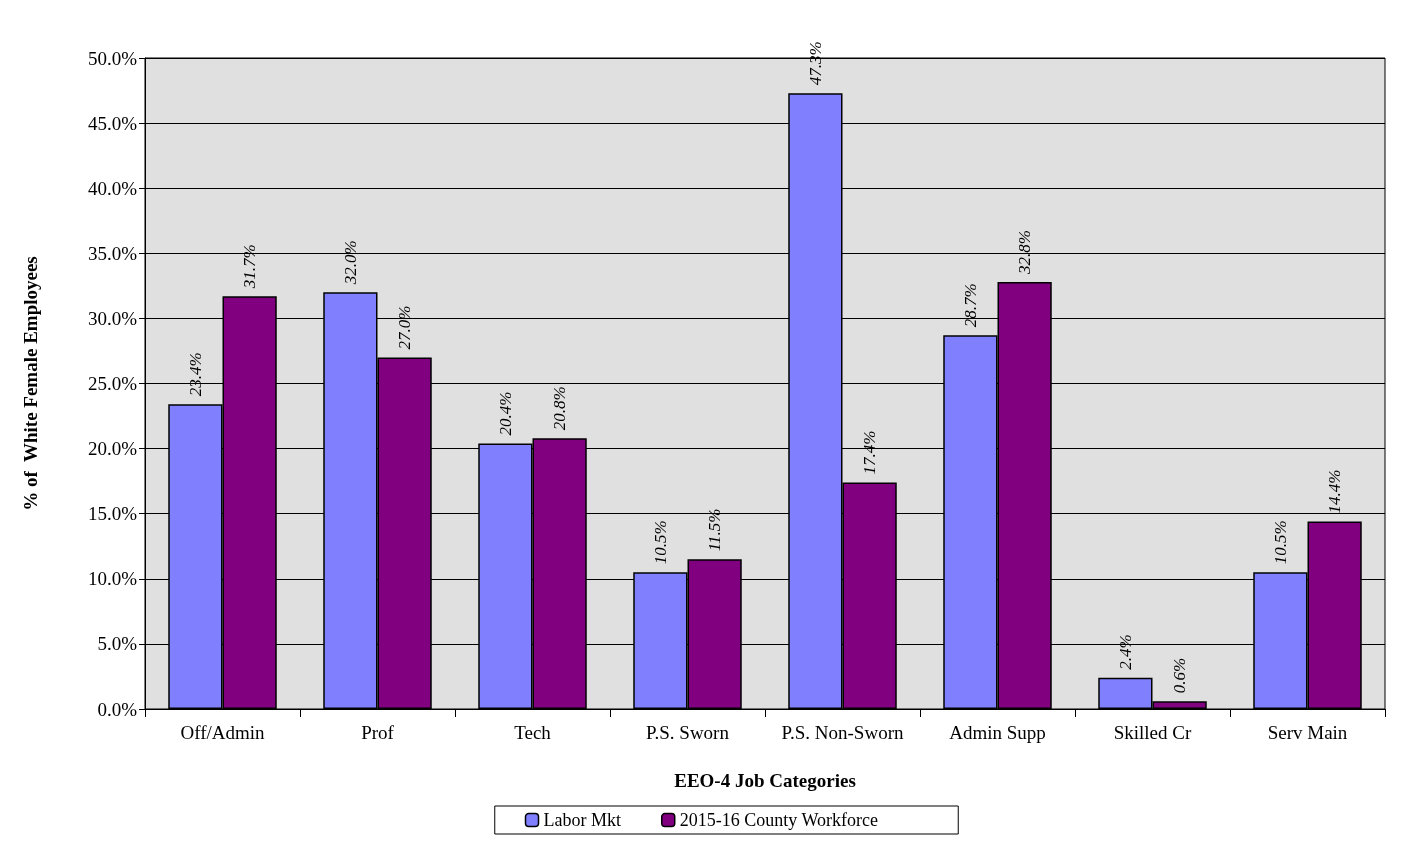 This screenshot has width=1403, height=848. Describe the element at coordinates (112, 58) in the screenshot. I see `y-tick-label: 50.0%` at that location.